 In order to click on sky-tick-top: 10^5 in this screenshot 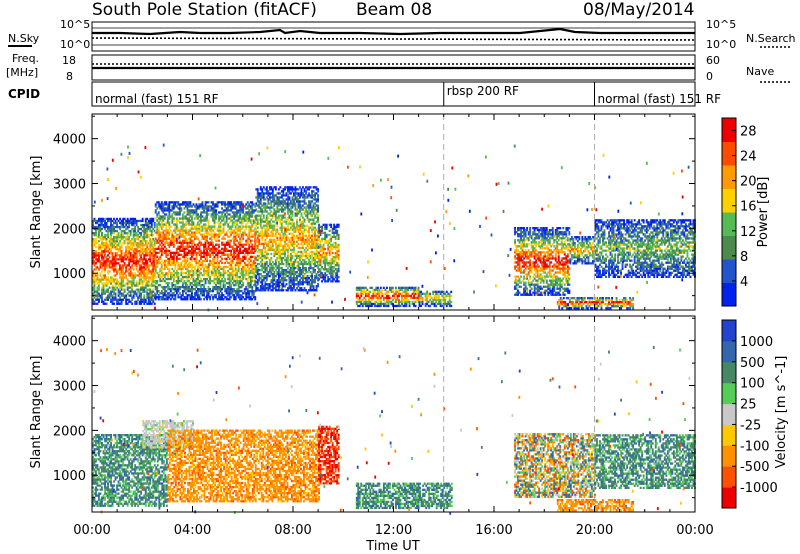, I will do `click(75, 24)`.